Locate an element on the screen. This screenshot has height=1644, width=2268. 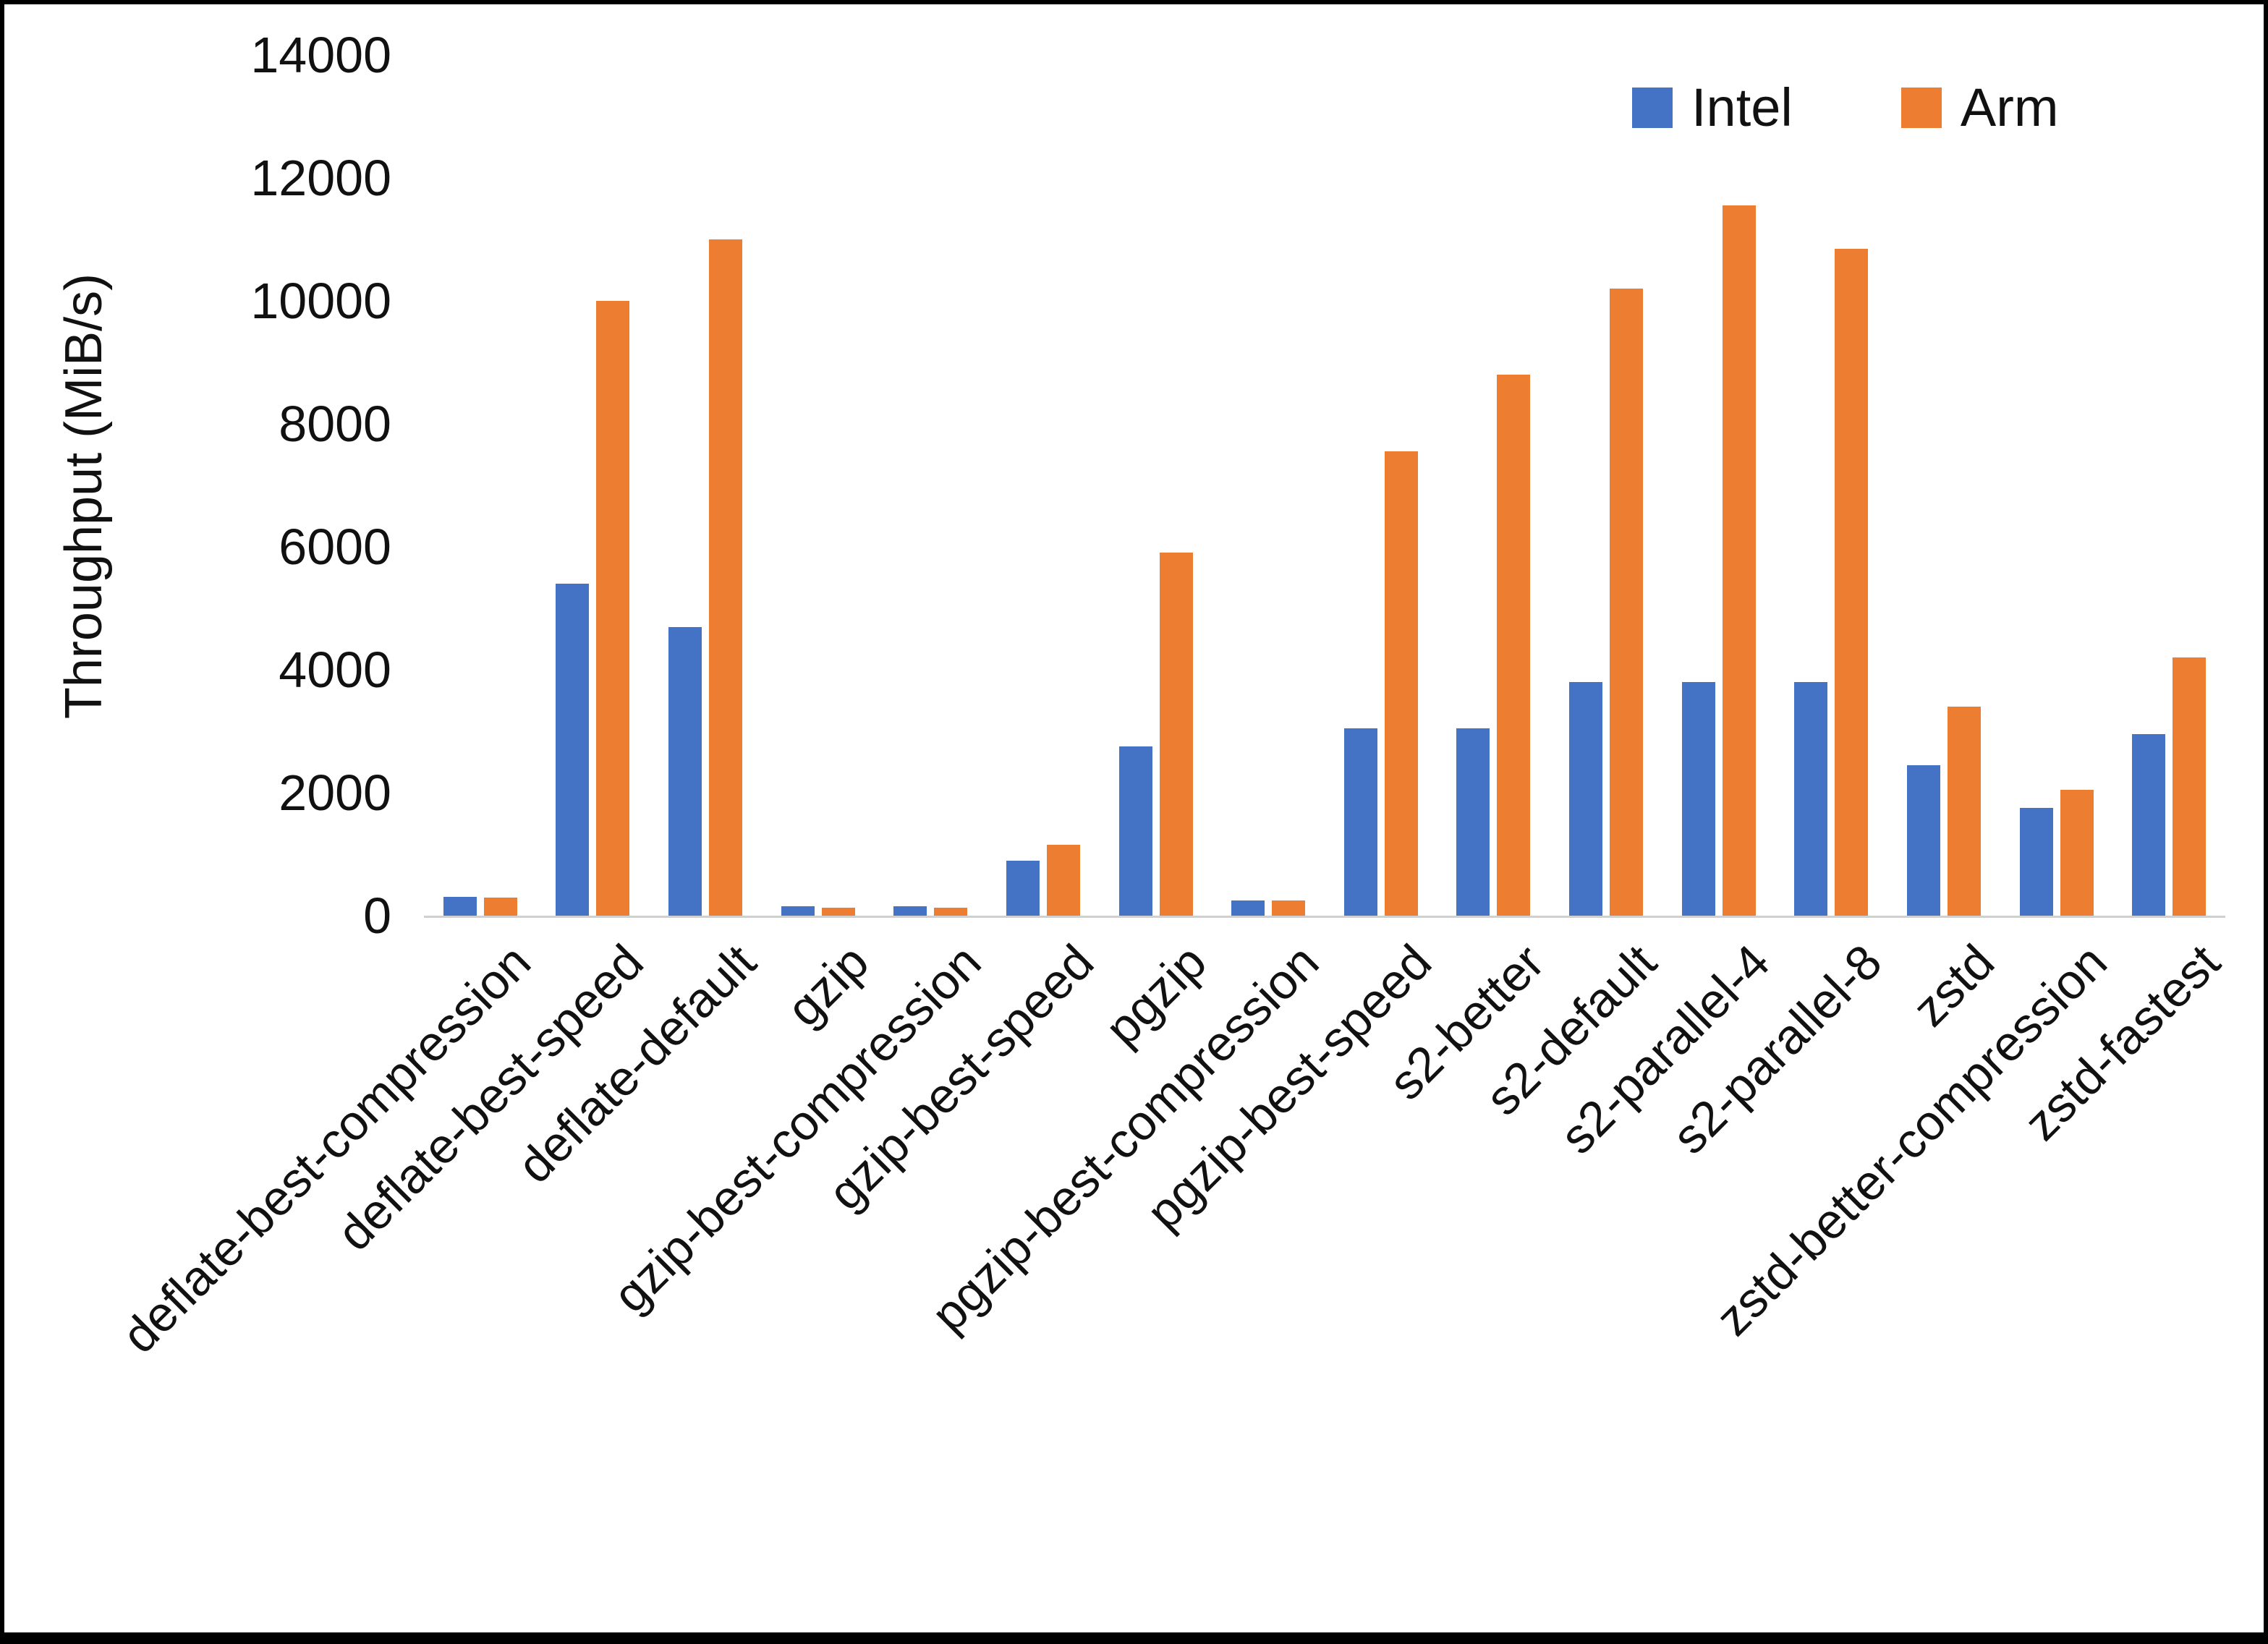
bar-group-deflate-best-compression is located at coordinates (480, 906).